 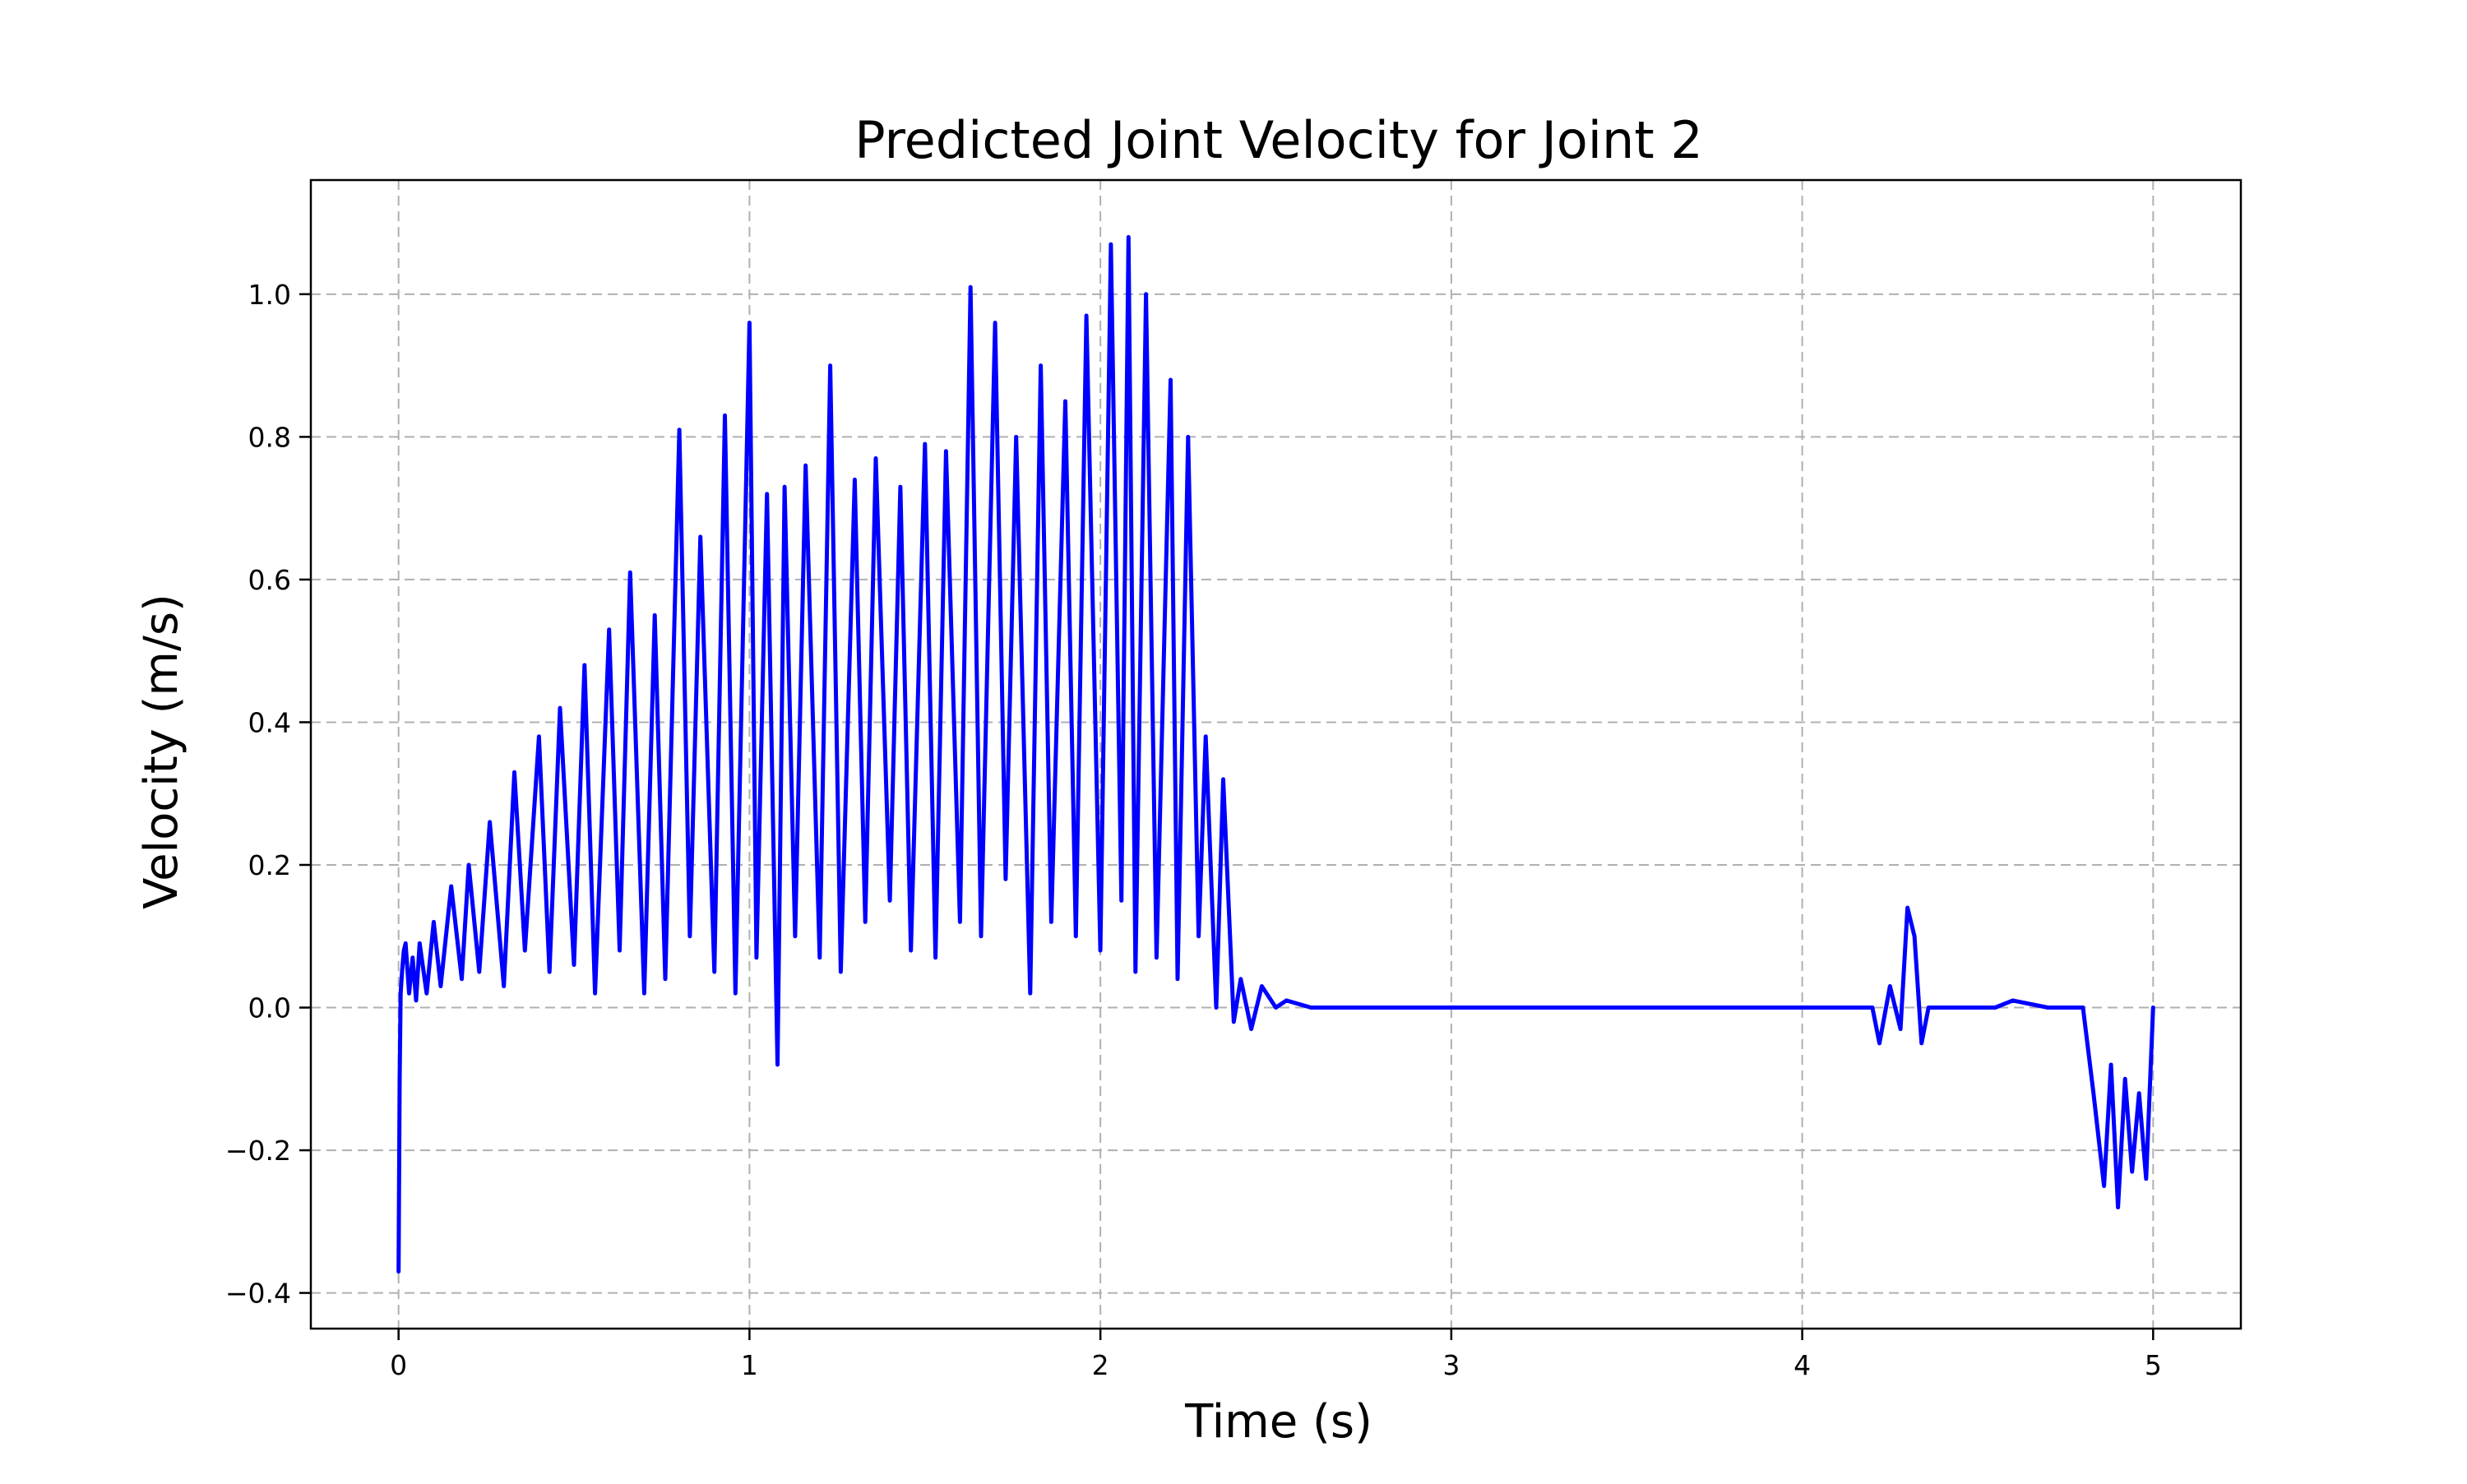 What do you see at coordinates (269, 437) in the screenshot?
I see `y-tick-label: 0.8` at bounding box center [269, 437].